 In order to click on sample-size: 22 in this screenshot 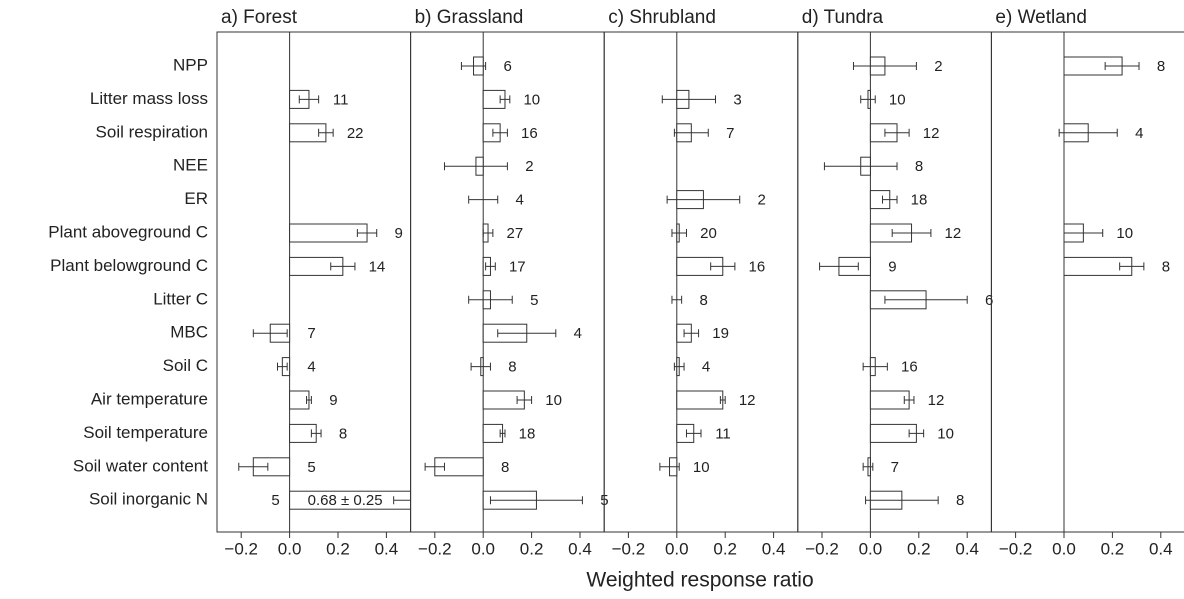, I will do `click(355, 133)`.